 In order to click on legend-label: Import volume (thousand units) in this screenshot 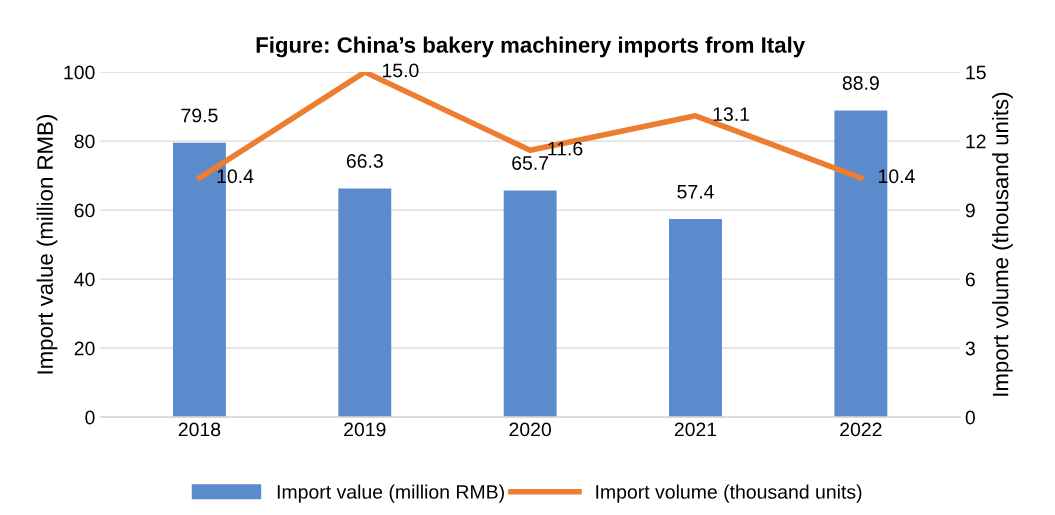, I will do `click(729, 493)`.